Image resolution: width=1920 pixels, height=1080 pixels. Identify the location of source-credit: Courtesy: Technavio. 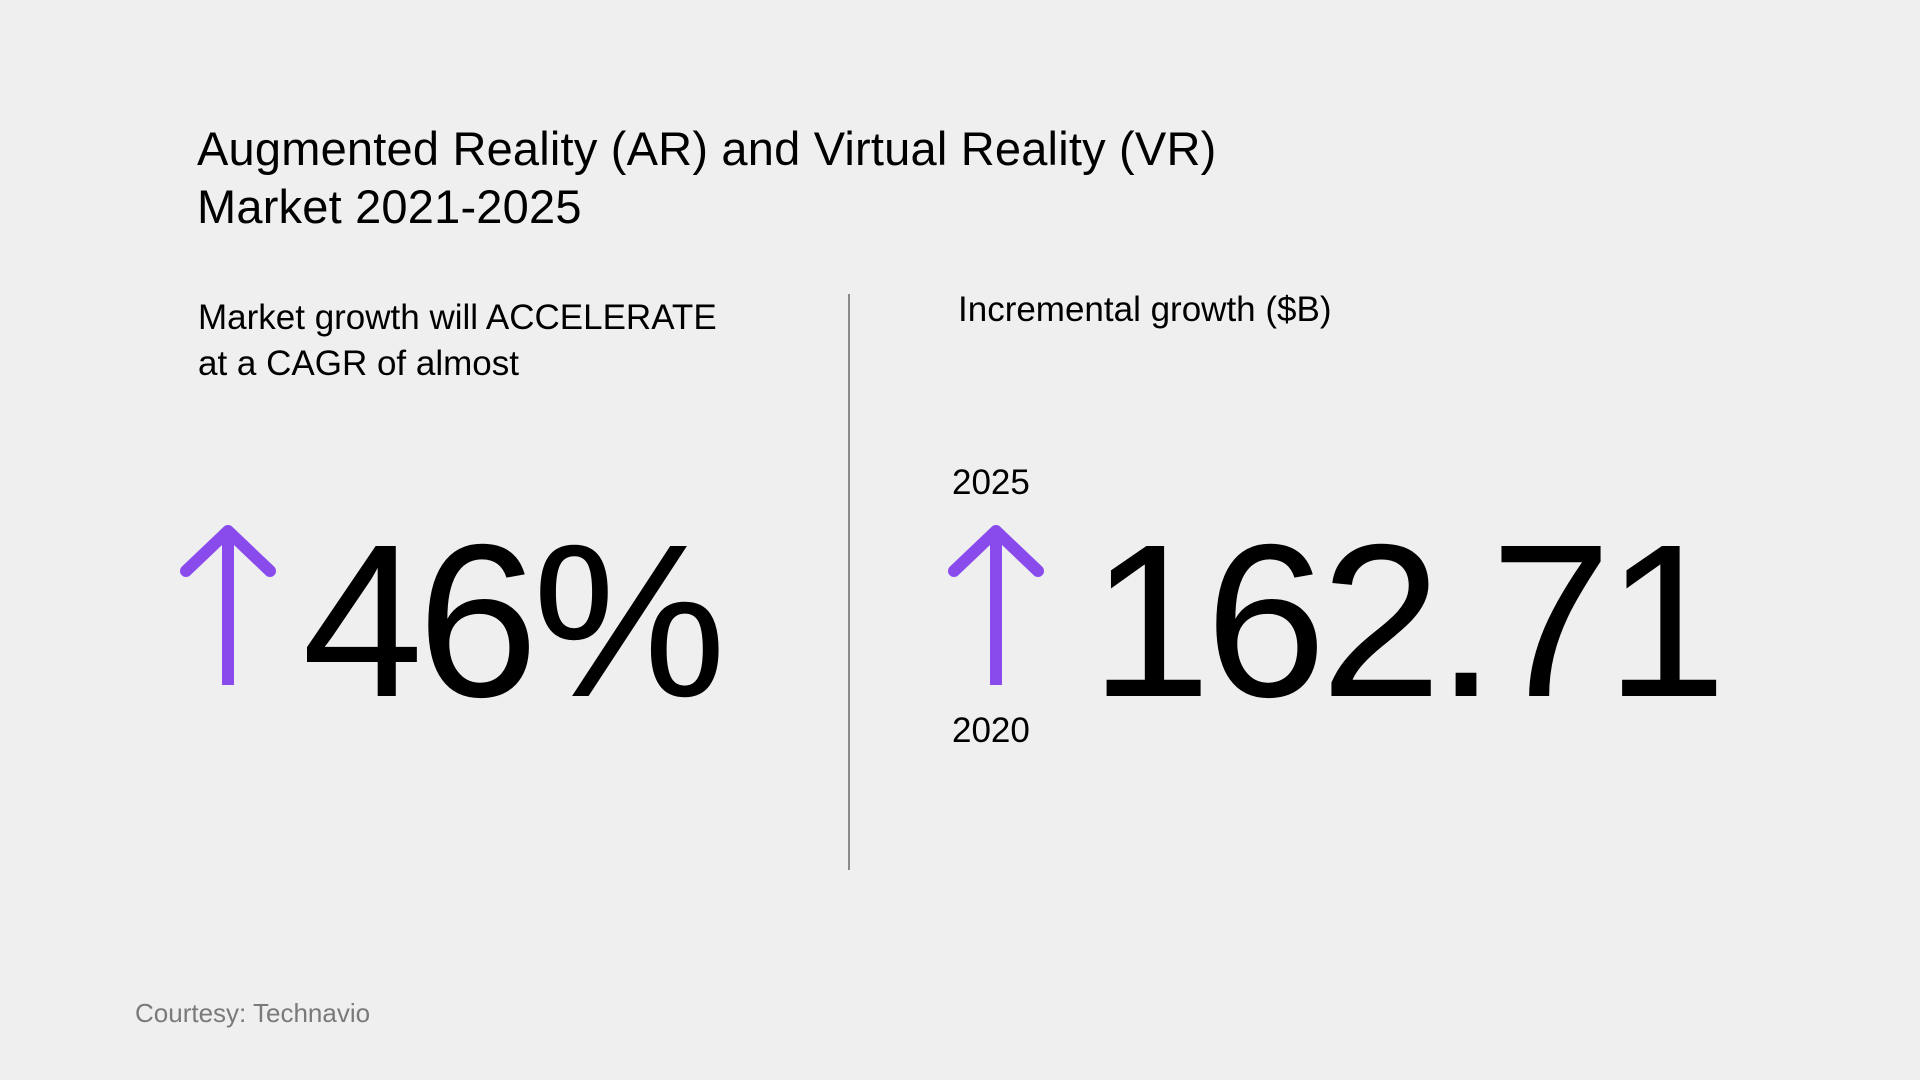
(253, 1013).